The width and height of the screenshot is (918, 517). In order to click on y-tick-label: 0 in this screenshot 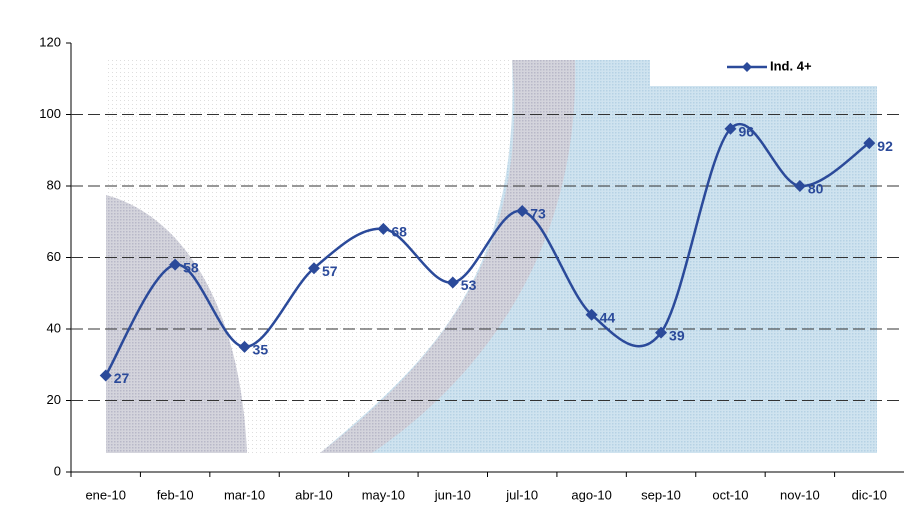, I will do `click(57, 470)`.